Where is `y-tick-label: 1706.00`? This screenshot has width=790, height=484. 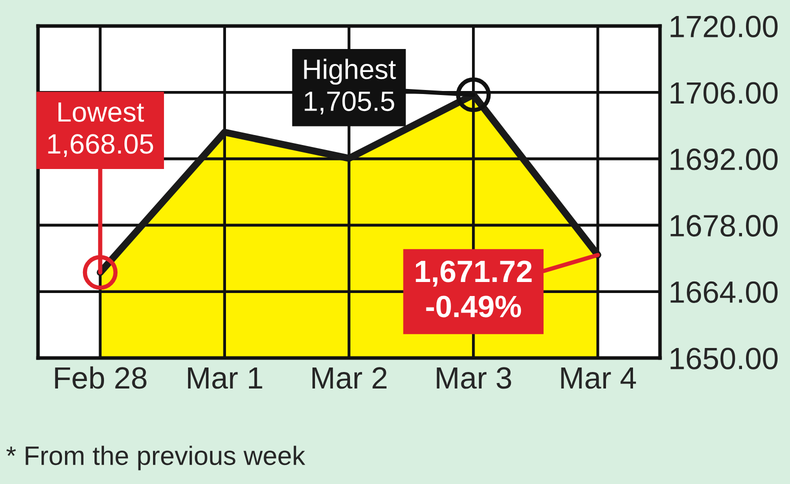
y-tick-label: 1706.00 is located at coordinates (724, 93).